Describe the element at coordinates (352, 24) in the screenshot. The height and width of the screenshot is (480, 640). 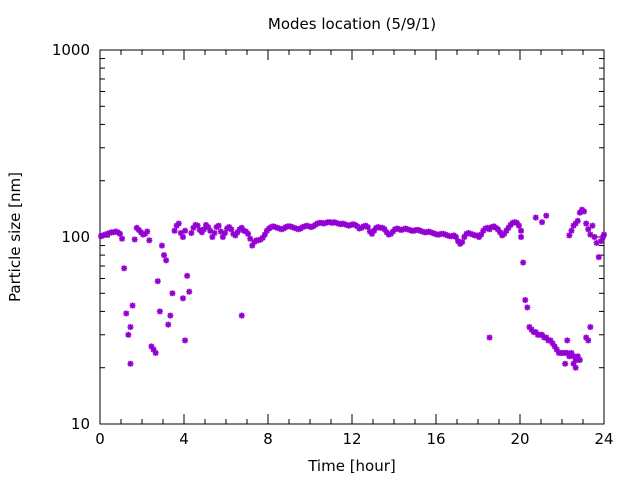
I see `chart-title: Modes location (5/9/1)` at that location.